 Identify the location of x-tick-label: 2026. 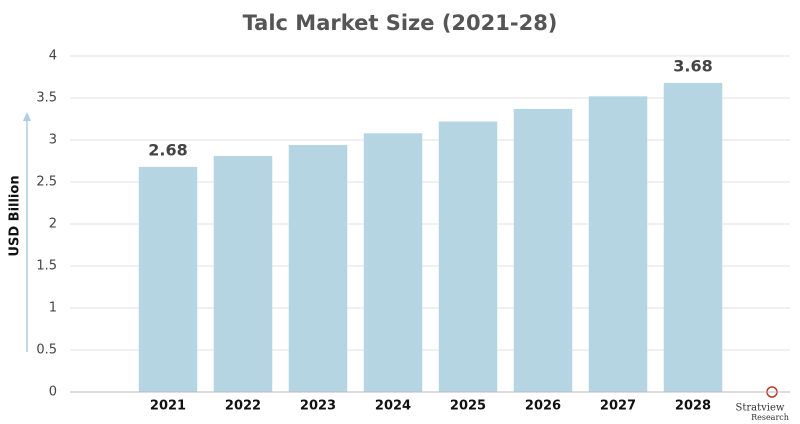
(543, 406).